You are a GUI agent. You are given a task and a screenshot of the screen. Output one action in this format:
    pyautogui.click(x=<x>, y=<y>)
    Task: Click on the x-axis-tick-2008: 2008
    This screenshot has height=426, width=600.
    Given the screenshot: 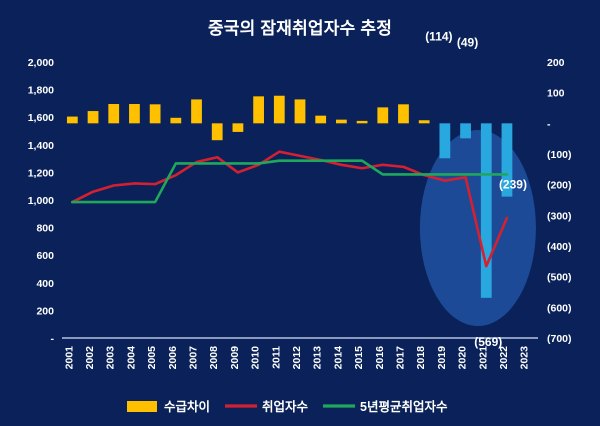 What is the action you would take?
    pyautogui.click(x=214, y=358)
    